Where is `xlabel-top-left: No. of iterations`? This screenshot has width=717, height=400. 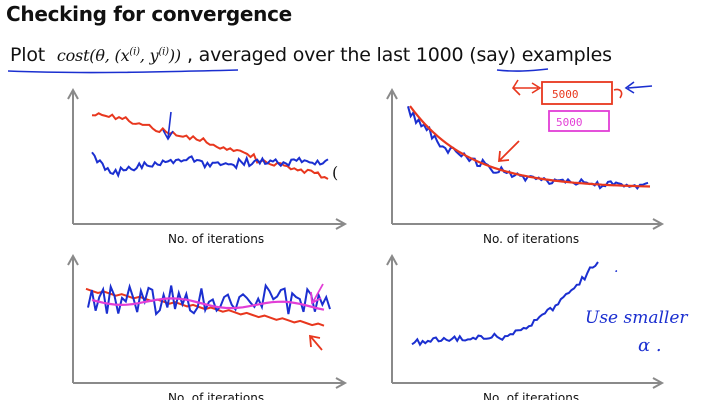
xlabel-top-left: No. of iterations is located at coordinates (216, 239).